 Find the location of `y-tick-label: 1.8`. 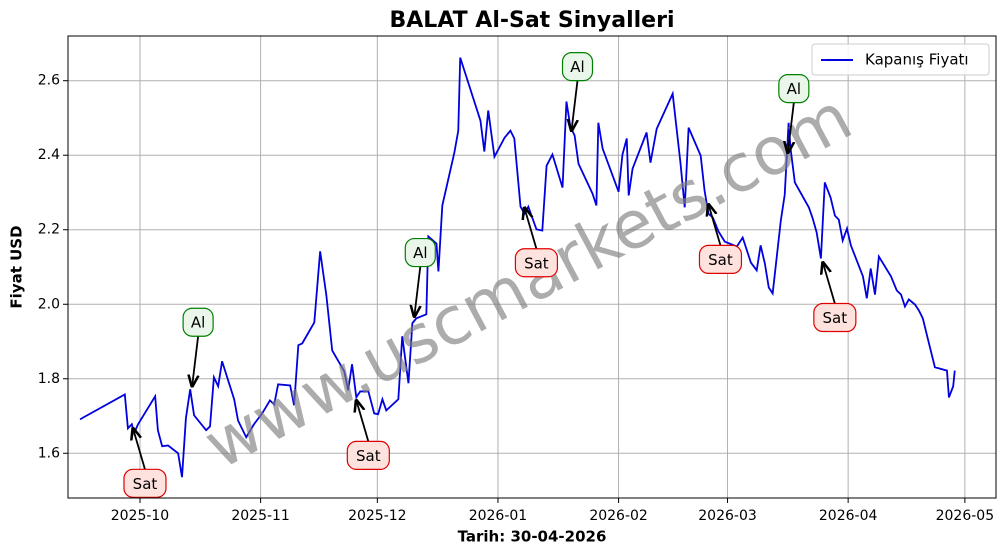

y-tick-label: 1.8 is located at coordinates (49, 379).